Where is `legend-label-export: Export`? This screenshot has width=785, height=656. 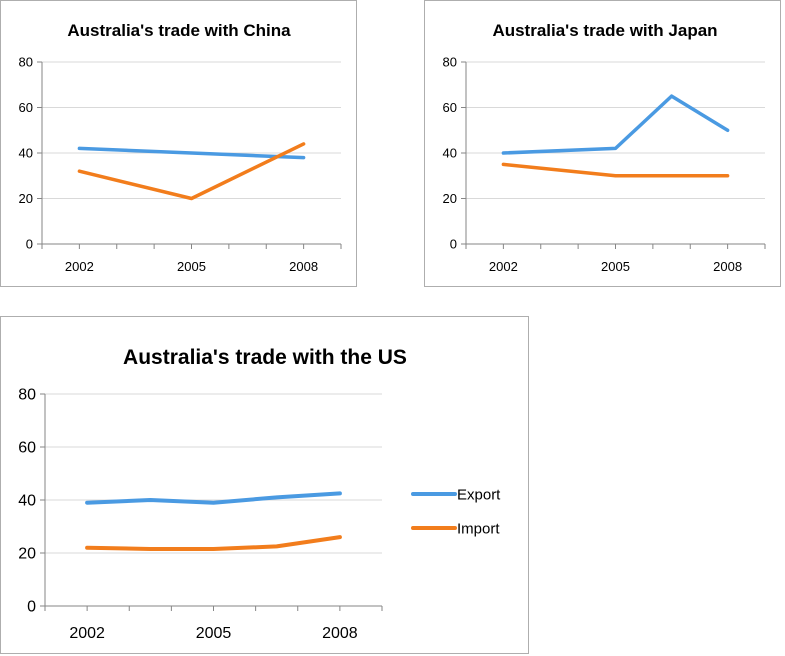 legend-label-export: Export is located at coordinates (479, 494).